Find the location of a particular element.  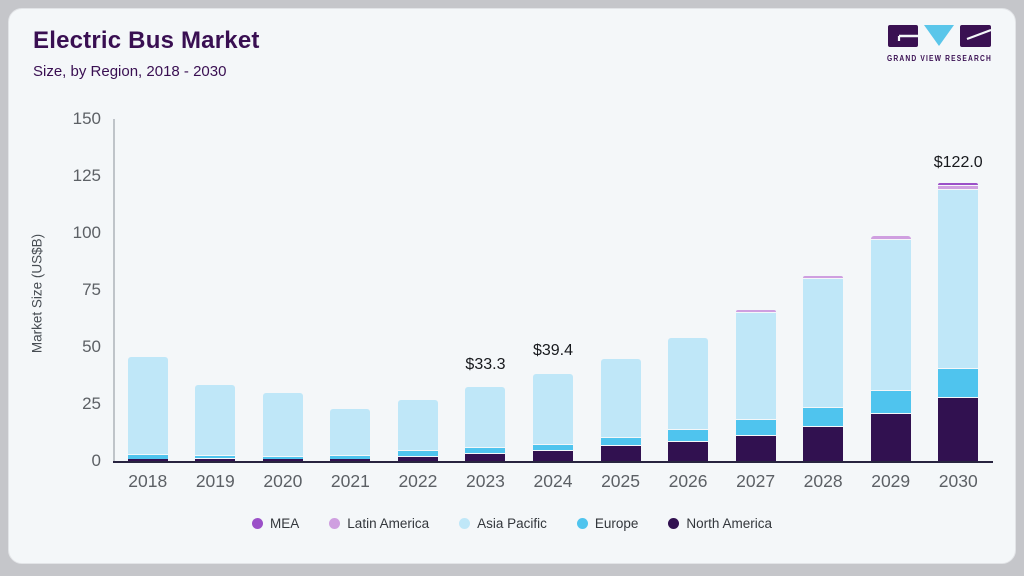

legend-label: North America is located at coordinates (729, 523).